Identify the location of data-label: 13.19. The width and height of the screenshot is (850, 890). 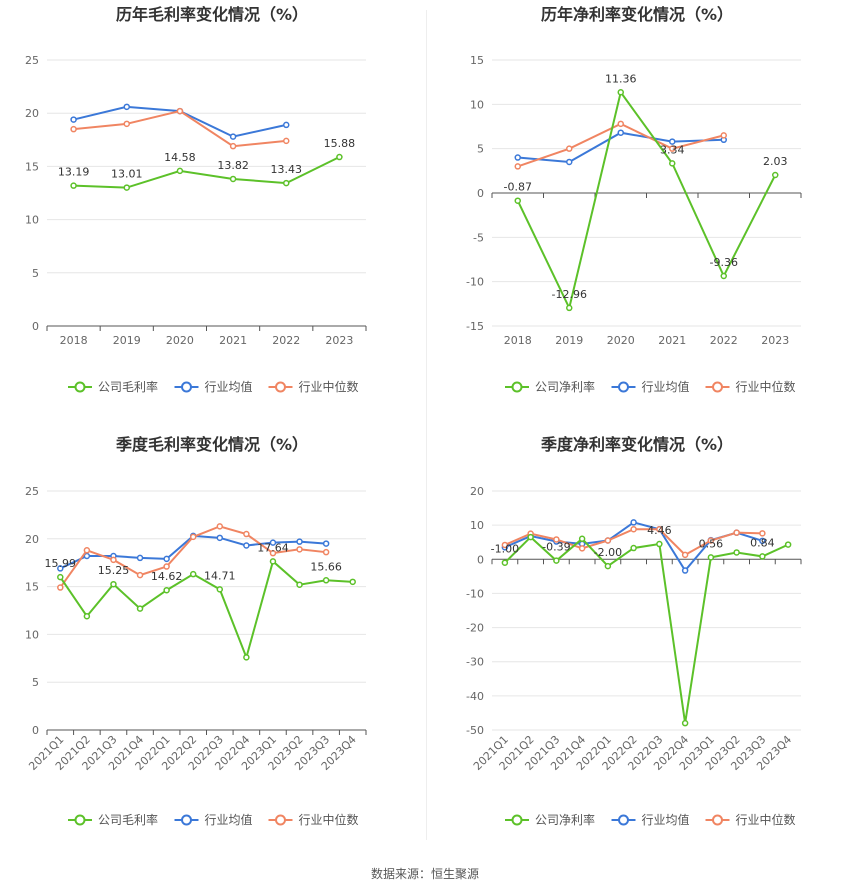
(74, 172).